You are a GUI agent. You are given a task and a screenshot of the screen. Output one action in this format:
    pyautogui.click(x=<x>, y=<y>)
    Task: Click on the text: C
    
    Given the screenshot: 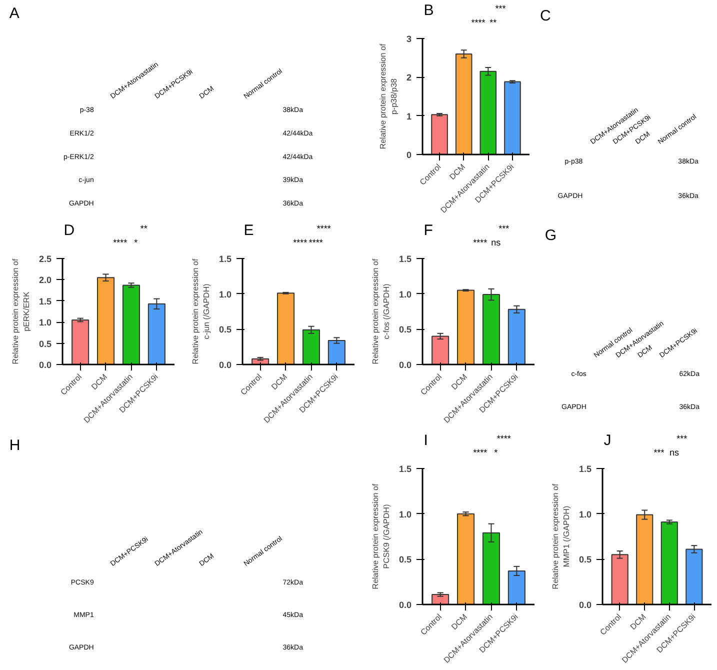 What is the action you would take?
    pyautogui.click(x=545, y=15)
    